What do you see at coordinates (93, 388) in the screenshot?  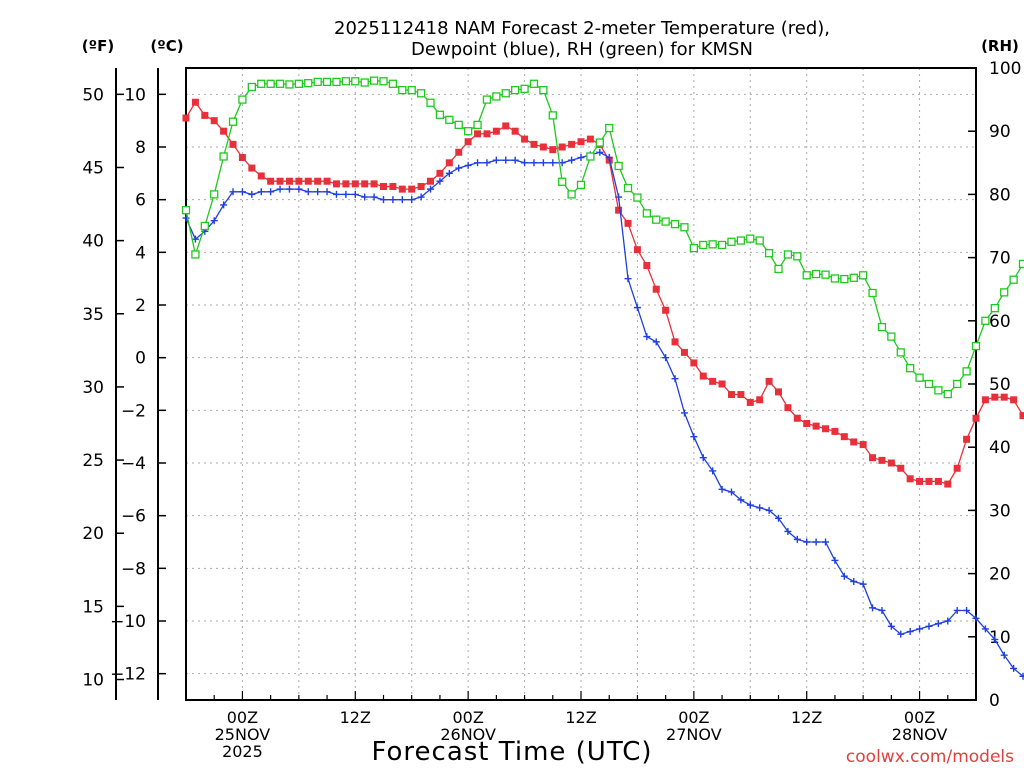 I see `fahrenheit-tick-label: 30` at bounding box center [93, 388].